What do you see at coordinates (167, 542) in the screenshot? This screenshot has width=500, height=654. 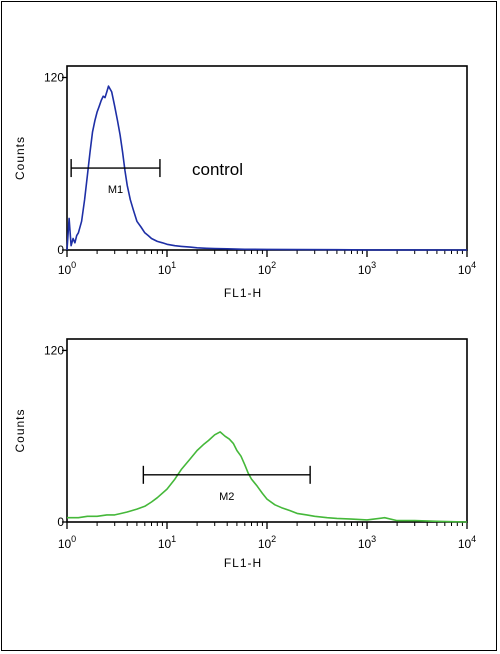 I see `panel-2-x-tick-label: 10¹` at bounding box center [167, 542].